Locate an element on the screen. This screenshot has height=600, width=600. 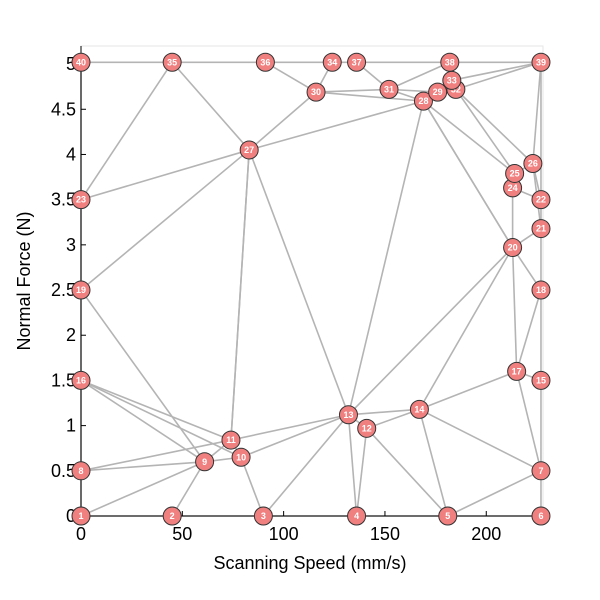
node-label: 1 is located at coordinates (80, 516).